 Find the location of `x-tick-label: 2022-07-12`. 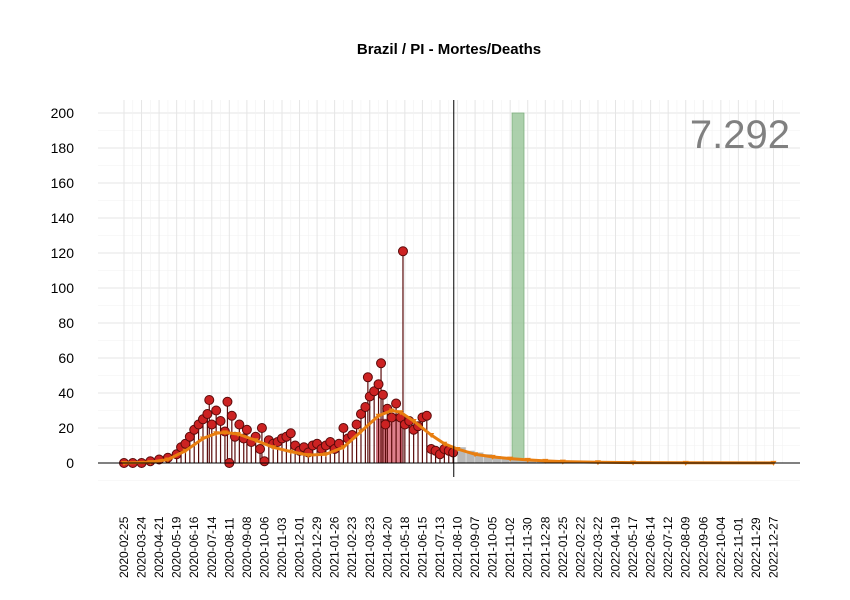

x-tick-label: 2022-07-12 is located at coordinates (668, 547).